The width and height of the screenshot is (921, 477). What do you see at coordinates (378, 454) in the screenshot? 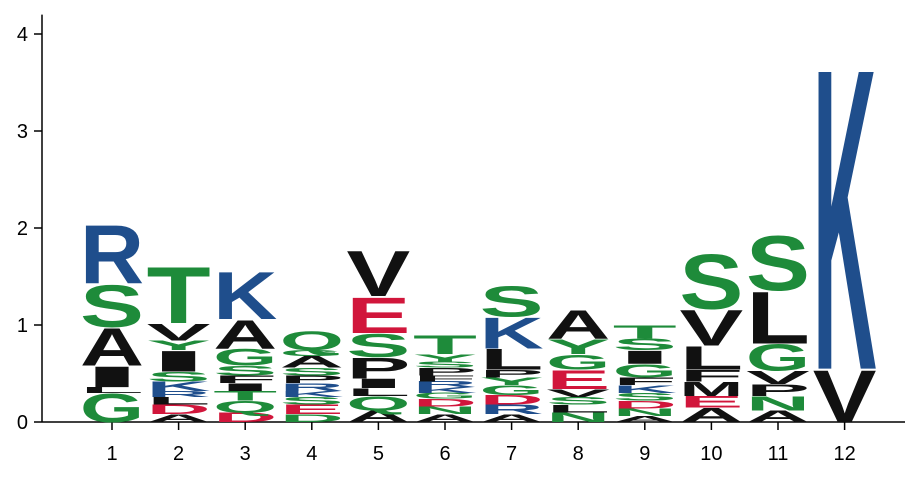
I see `x-tick-label: 5` at bounding box center [378, 454].